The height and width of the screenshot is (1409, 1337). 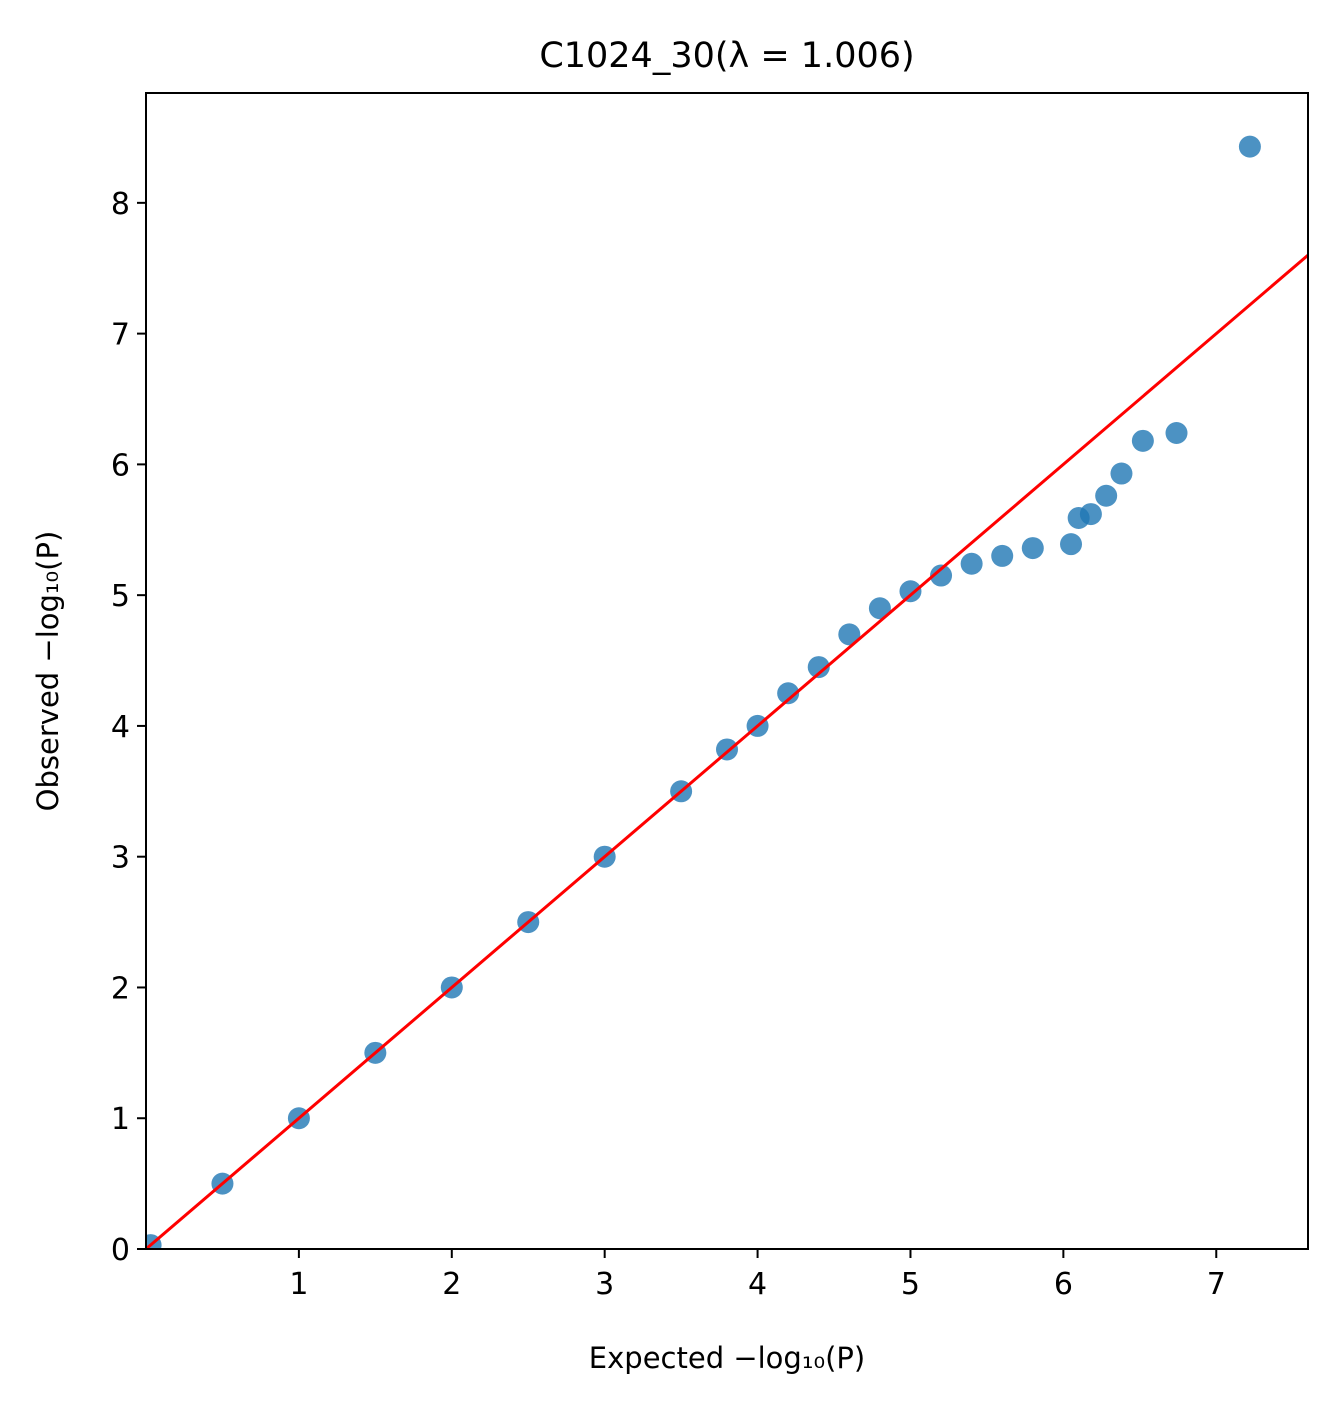 I want to click on x-axis-label: Expected −log₁₀(P), so click(x=727, y=1358).